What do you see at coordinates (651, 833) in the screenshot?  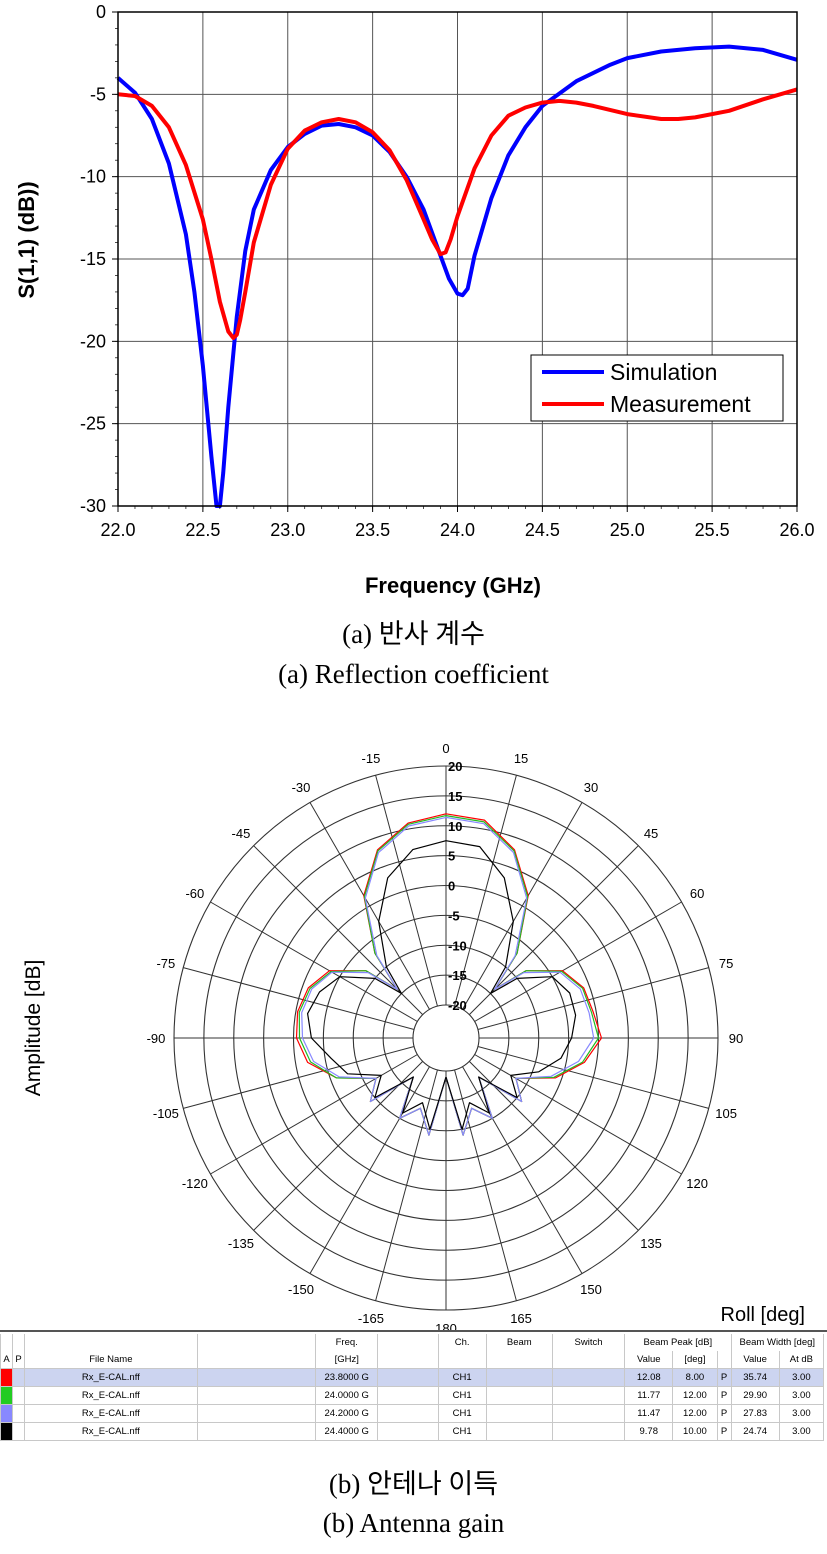 I see `polar-angle-label: 45` at bounding box center [651, 833].